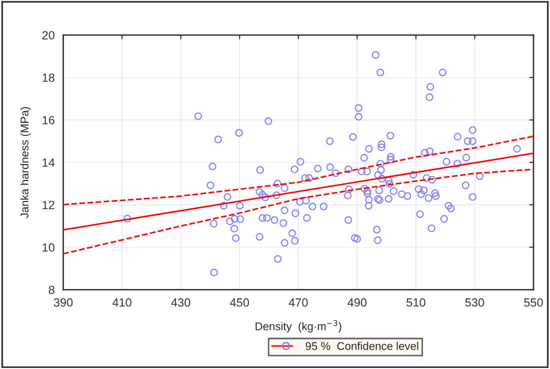  Describe the element at coordinates (416, 302) in the screenshot. I see `x-tick-label: 510` at that location.